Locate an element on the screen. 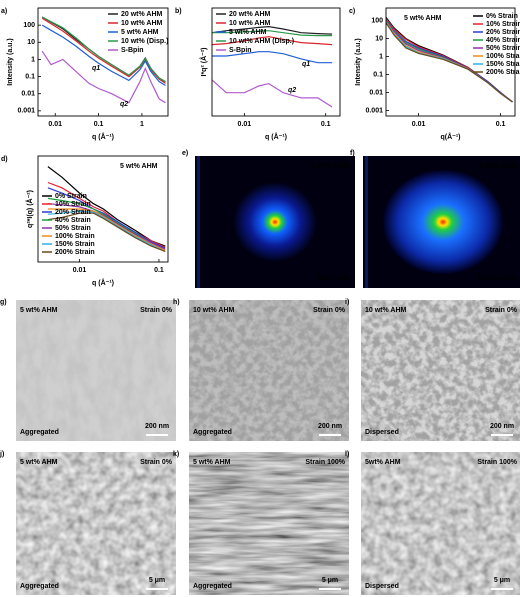  panel-label: c) is located at coordinates (352, 11).